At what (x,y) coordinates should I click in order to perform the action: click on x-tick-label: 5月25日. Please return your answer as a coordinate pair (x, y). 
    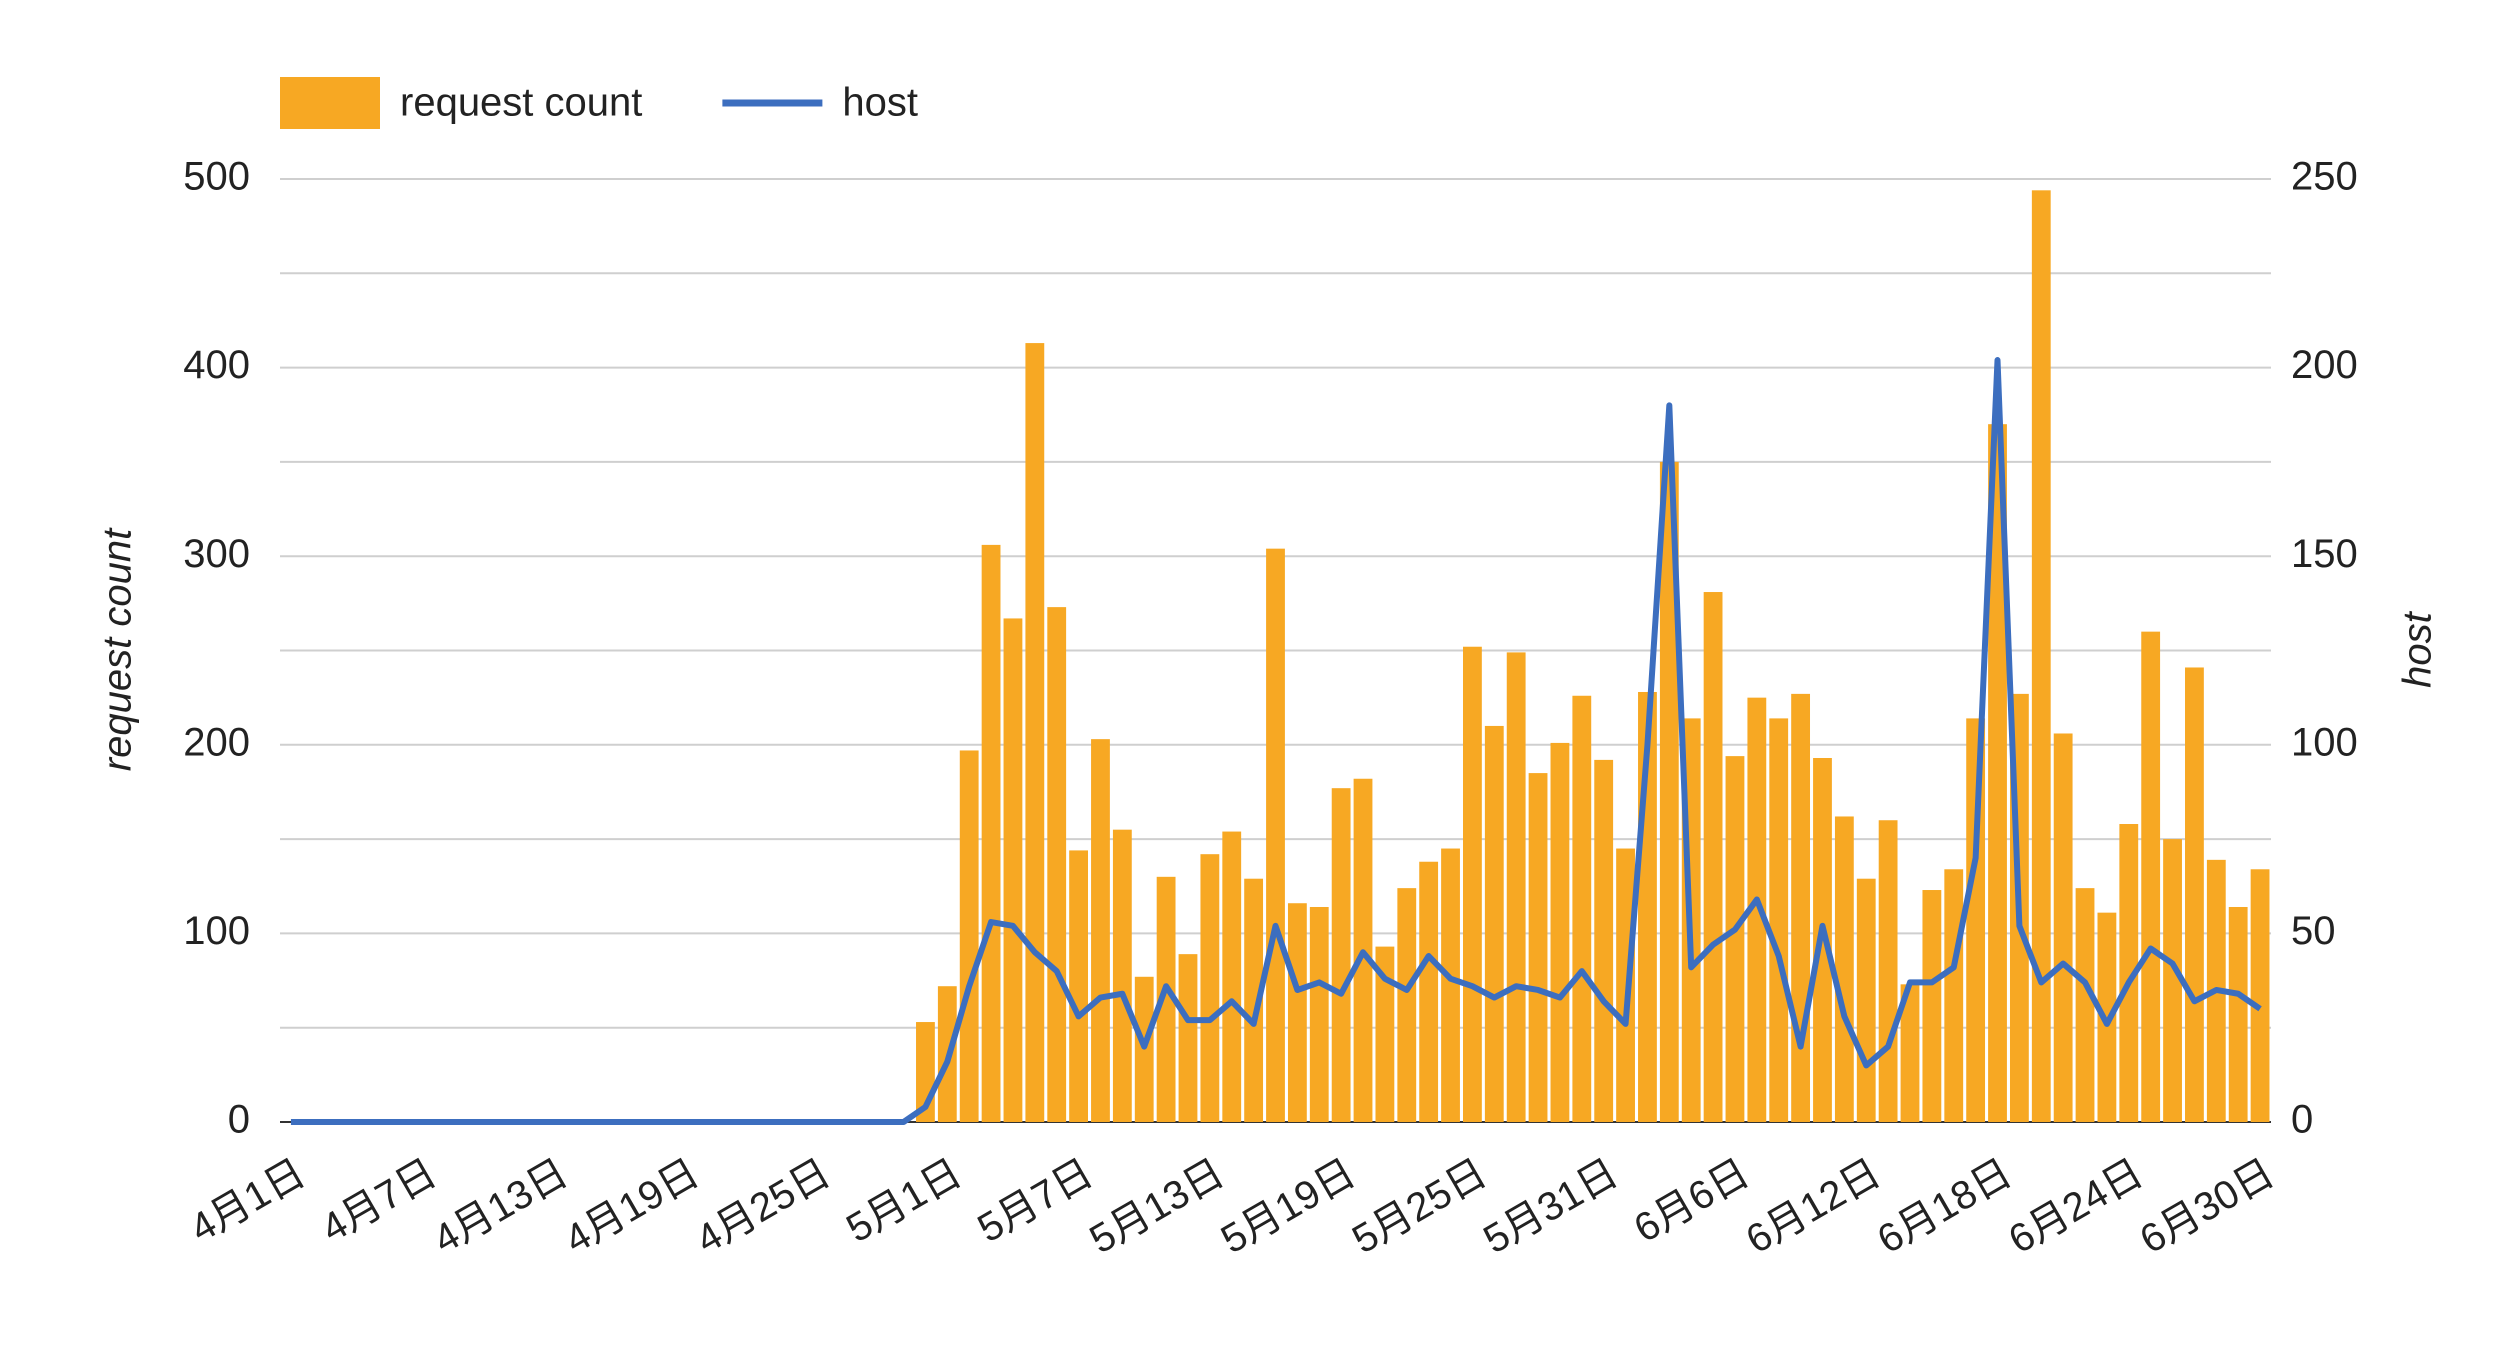
    Looking at the image, I should click on (1419, 1206).